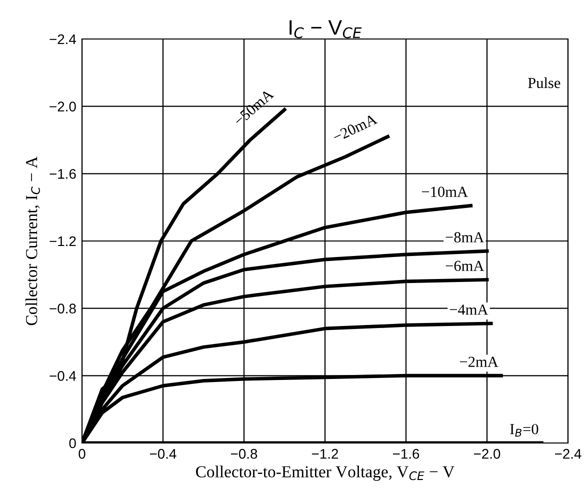  Describe the element at coordinates (63, 174) in the screenshot. I see `y-tick-label: −1.6` at that location.